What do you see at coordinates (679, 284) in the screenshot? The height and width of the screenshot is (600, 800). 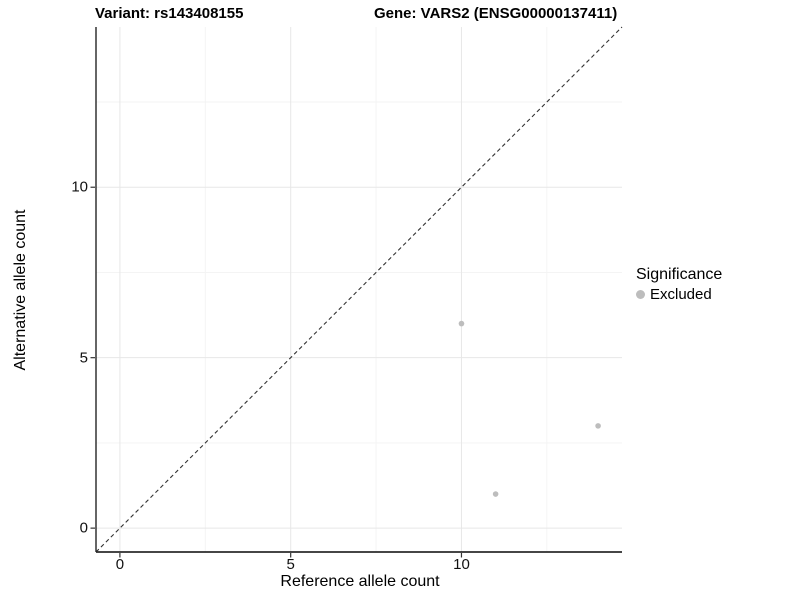 I see `legend: Significance Excluded` at bounding box center [679, 284].